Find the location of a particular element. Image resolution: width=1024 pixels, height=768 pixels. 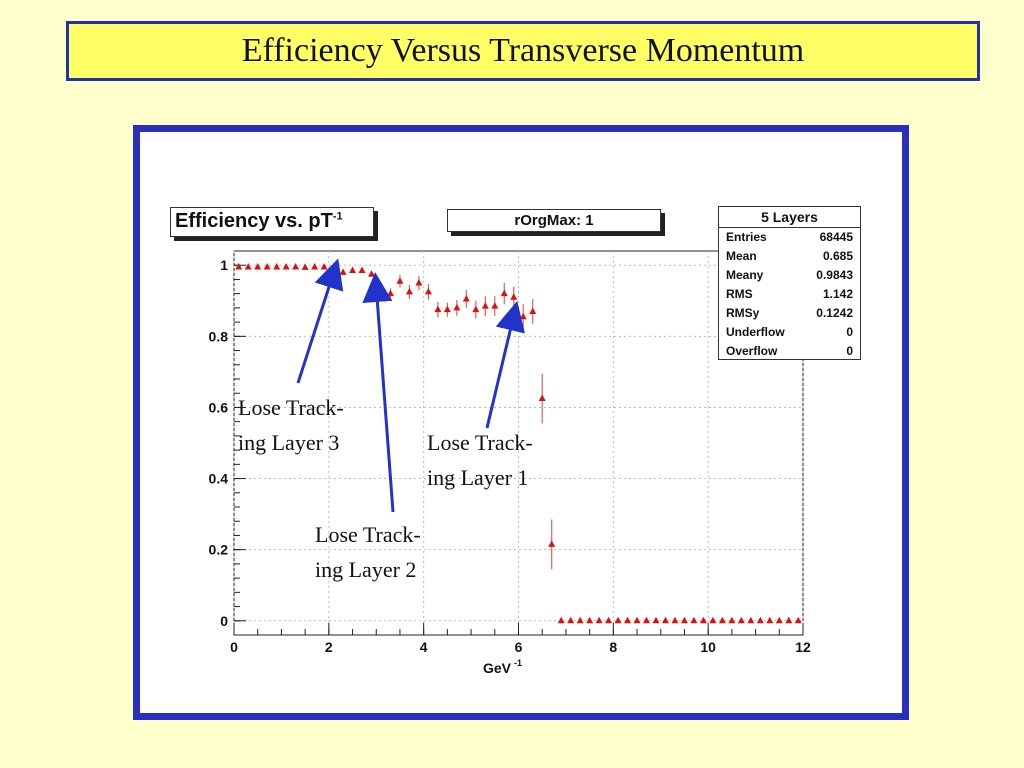

stats-row: Underflow 0 is located at coordinates (789, 332).